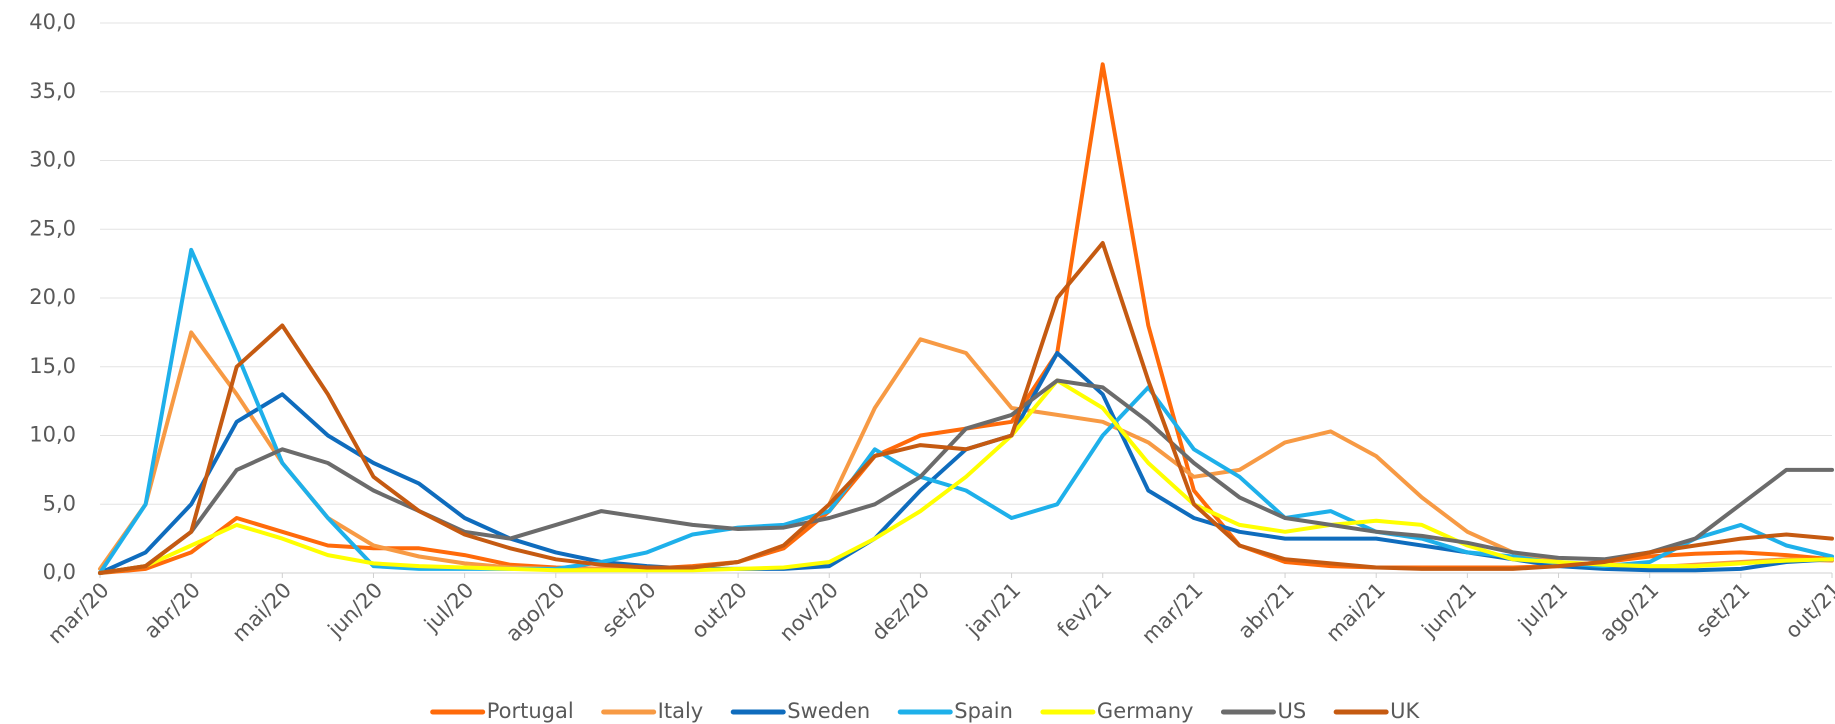  I want to click on x-tick-label: fev/21, so click(1084, 610).